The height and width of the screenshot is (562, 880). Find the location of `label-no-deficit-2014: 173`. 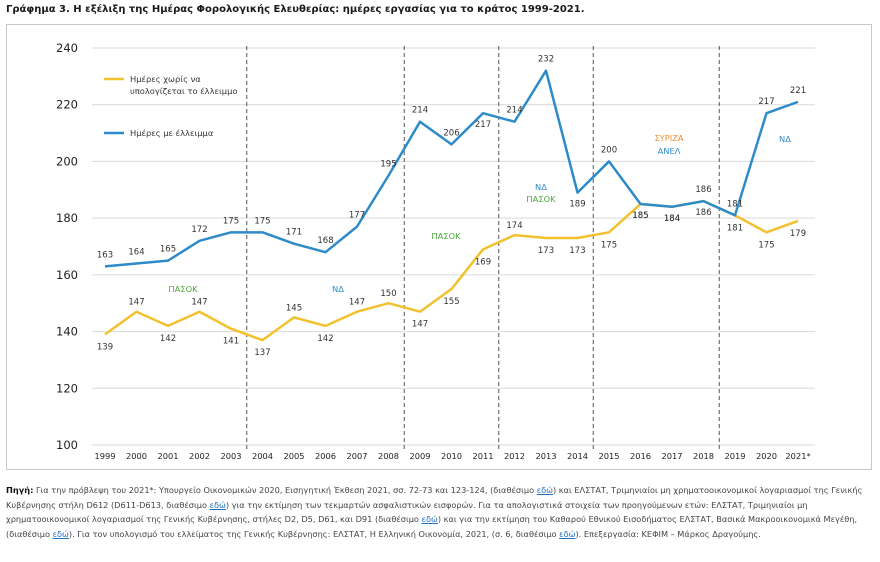

label-no-deficit-2014: 173 is located at coordinates (577, 251).